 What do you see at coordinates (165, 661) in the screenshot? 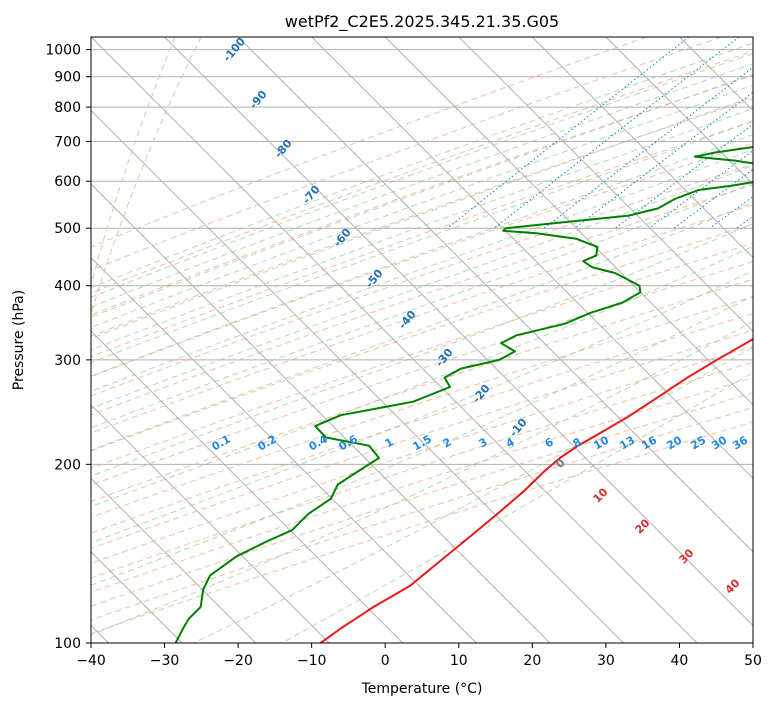
I see `x-tick-label: −30` at bounding box center [165, 661].